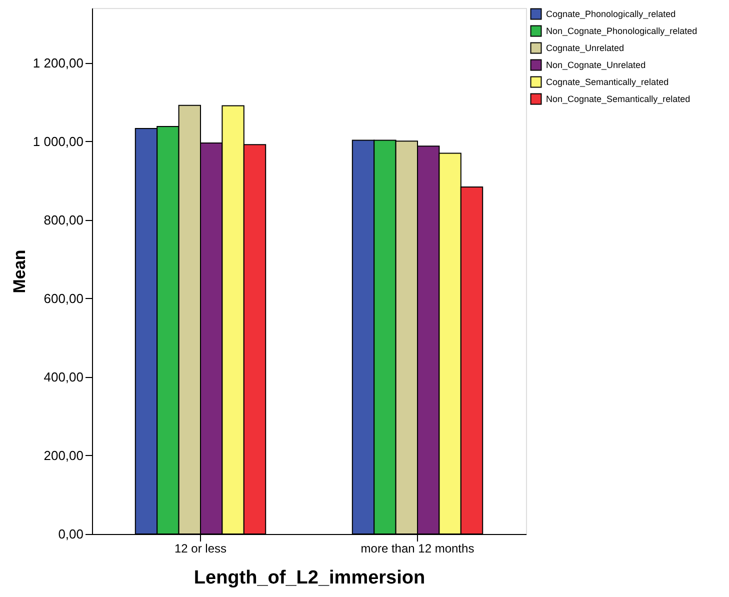 This screenshot has height=597, width=729. What do you see at coordinates (618, 99) in the screenshot?
I see `legend-label: Non_Cognate_Semantically_related` at bounding box center [618, 99].